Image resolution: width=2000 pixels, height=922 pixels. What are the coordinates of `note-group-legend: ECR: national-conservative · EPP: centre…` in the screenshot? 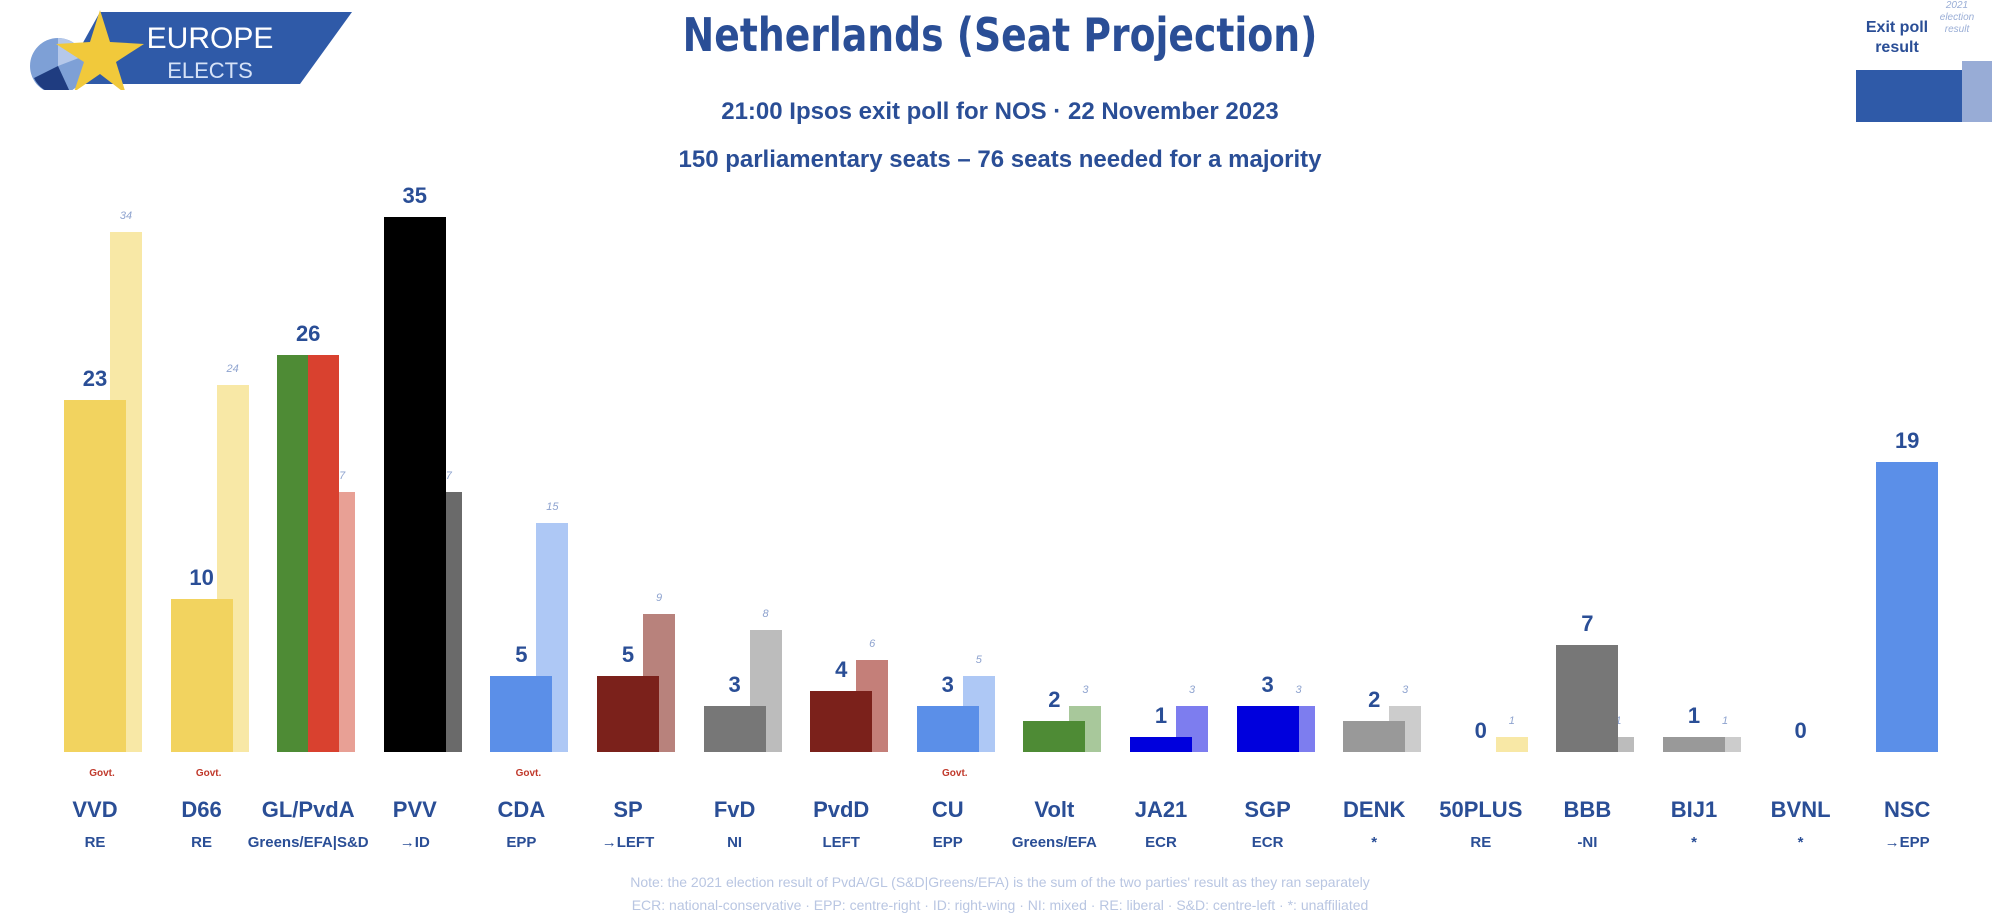 It's located at (1000, 905).